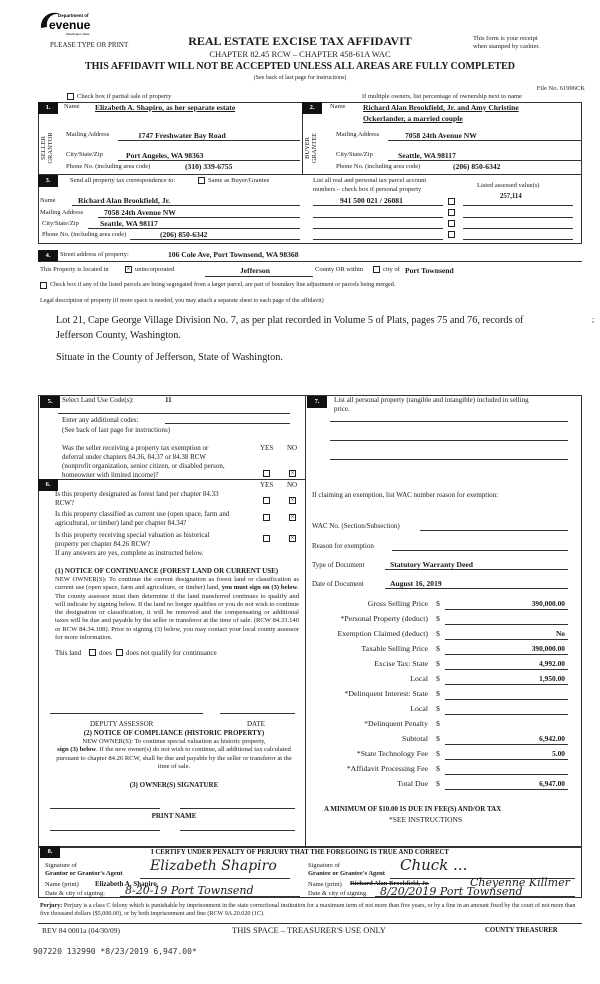  Describe the element at coordinates (317, 402) in the screenshot. I see `section-7-number: 7.` at that location.